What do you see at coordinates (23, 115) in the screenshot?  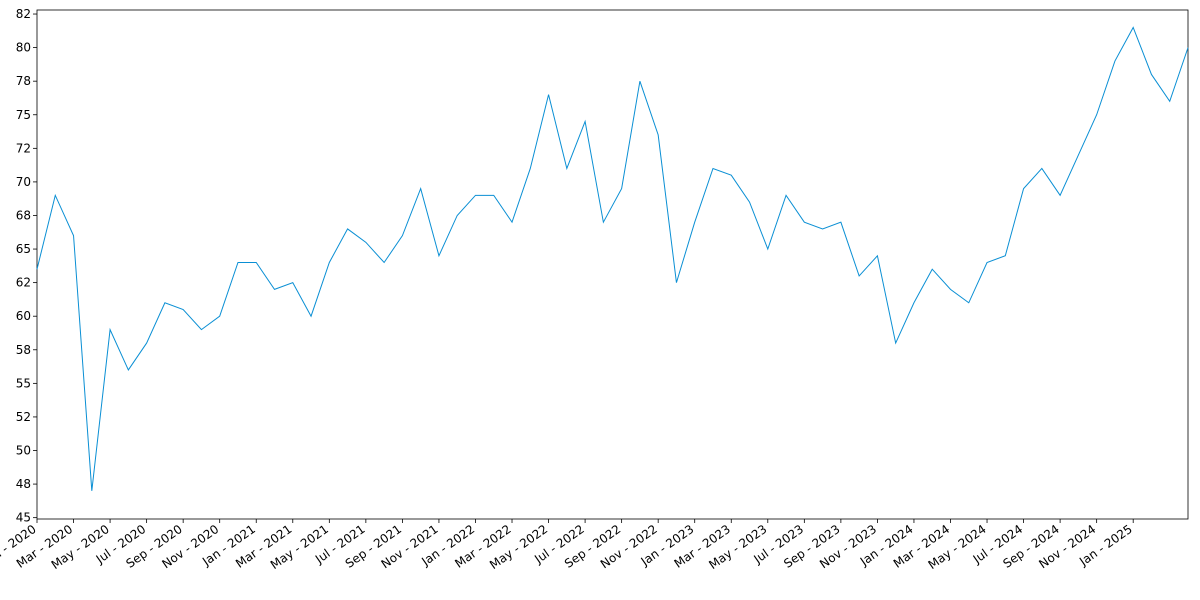 I see `y-tick-label: 75` at bounding box center [23, 115].